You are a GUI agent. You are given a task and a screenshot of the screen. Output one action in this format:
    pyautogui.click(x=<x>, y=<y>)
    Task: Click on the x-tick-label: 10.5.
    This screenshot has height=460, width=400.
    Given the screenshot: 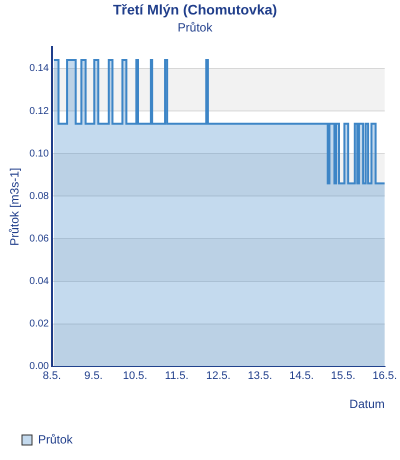 What is the action you would take?
    pyautogui.click(x=135, y=376)
    